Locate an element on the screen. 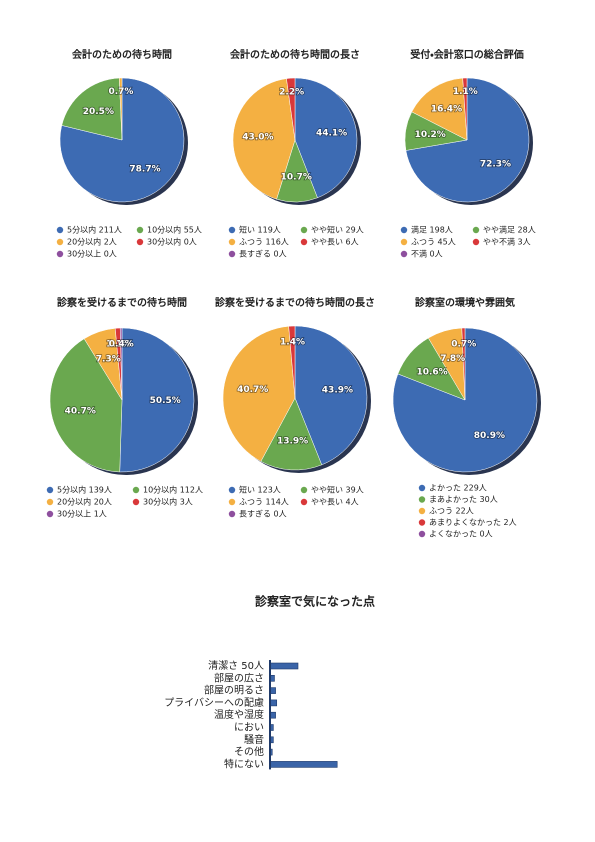  legend-label: やや長い 4人 is located at coordinates (335, 502).